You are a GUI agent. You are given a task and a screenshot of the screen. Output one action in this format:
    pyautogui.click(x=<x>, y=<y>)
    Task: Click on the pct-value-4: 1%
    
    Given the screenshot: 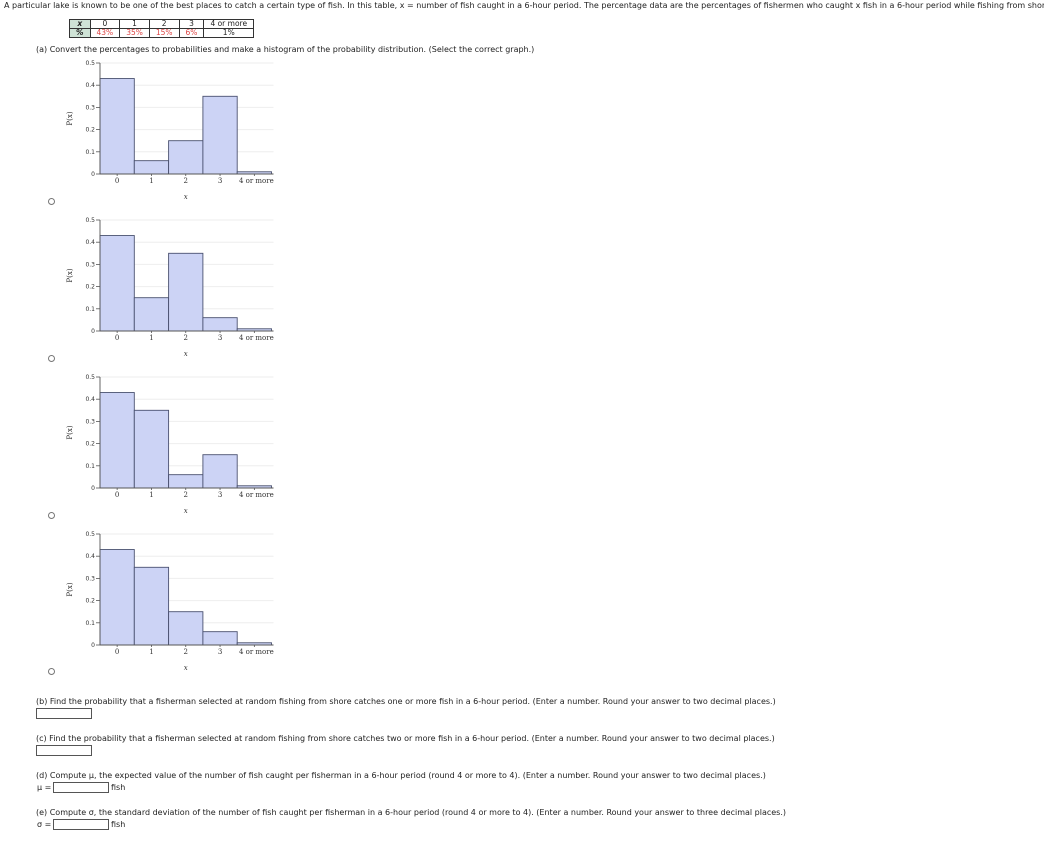 What is the action you would take?
    pyautogui.click(x=229, y=33)
    